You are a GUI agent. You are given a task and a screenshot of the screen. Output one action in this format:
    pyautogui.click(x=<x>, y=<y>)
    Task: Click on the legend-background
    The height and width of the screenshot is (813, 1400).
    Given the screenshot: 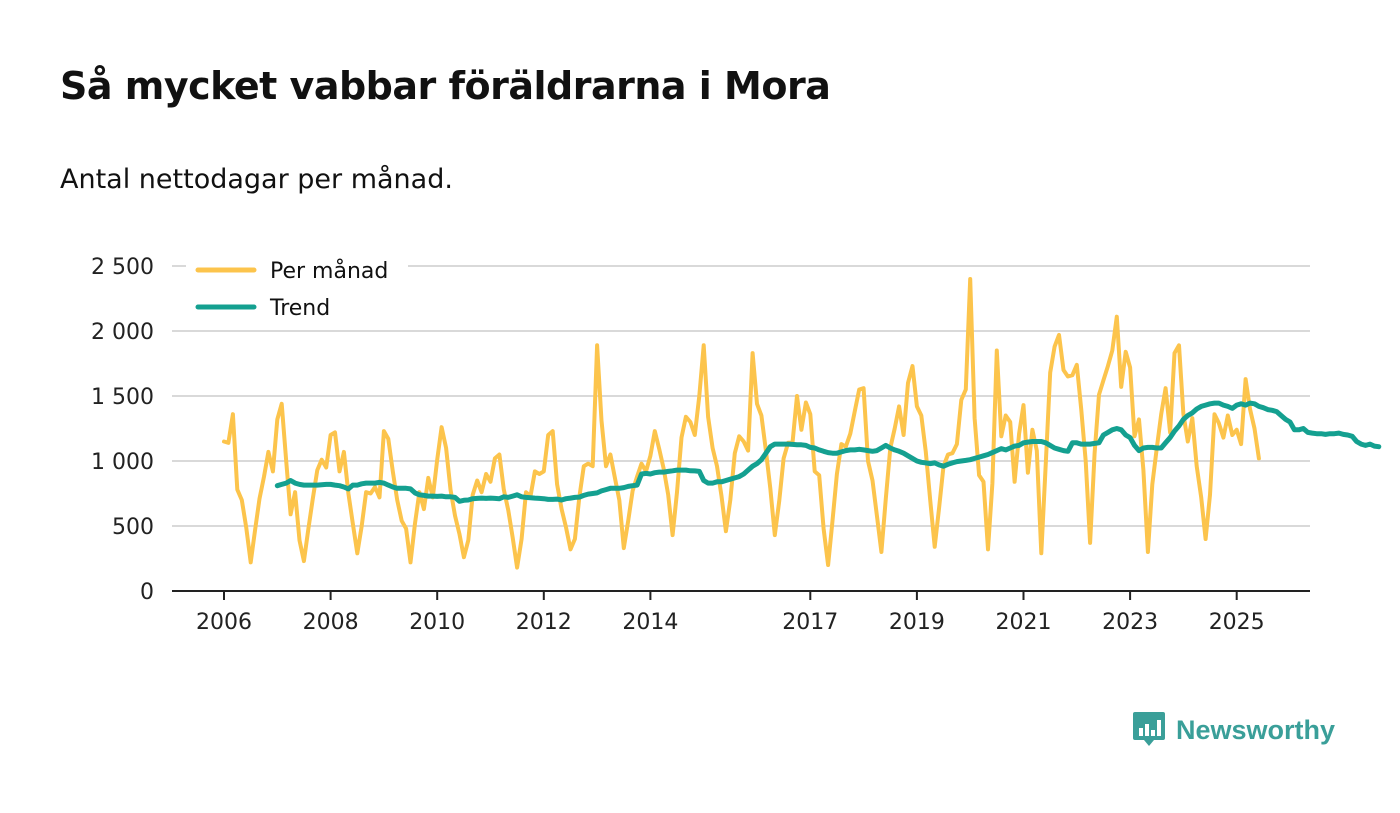 What is the action you would take?
    pyautogui.click(x=297, y=289)
    